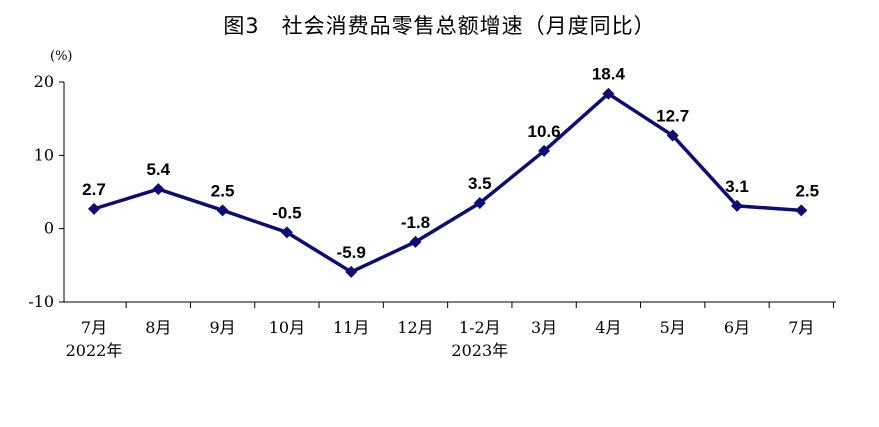 Image resolution: width=879 pixels, height=427 pixels. What do you see at coordinates (544, 327) in the screenshot?
I see `x-tick-label: 3月` at bounding box center [544, 327].